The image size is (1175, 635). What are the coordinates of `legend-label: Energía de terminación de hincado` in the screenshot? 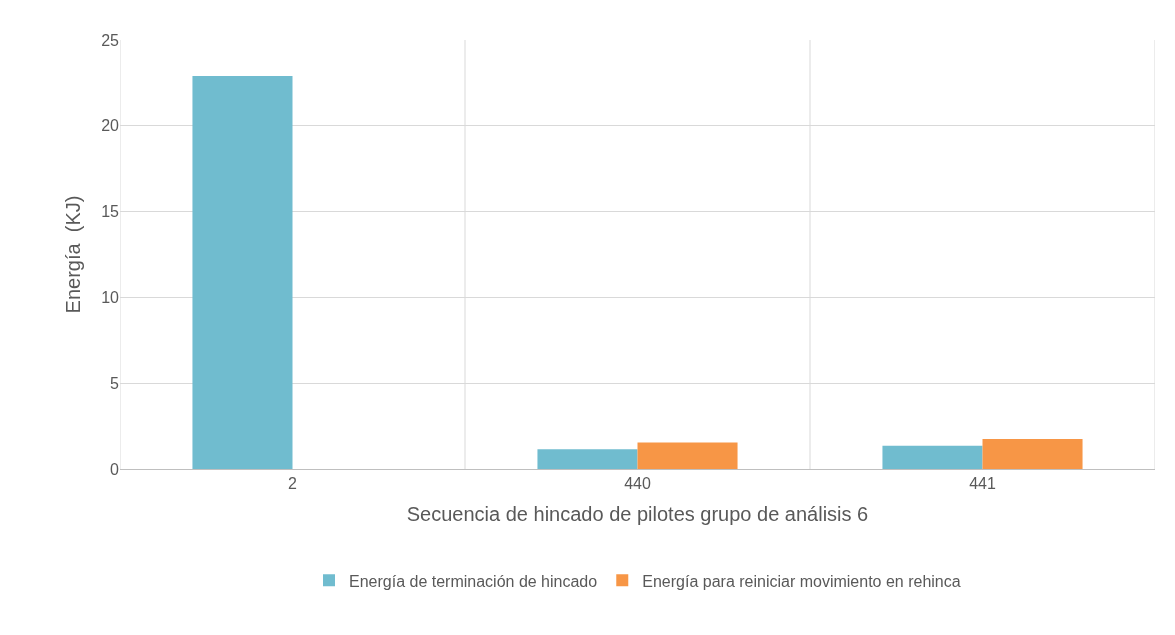 It's located at (473, 581).